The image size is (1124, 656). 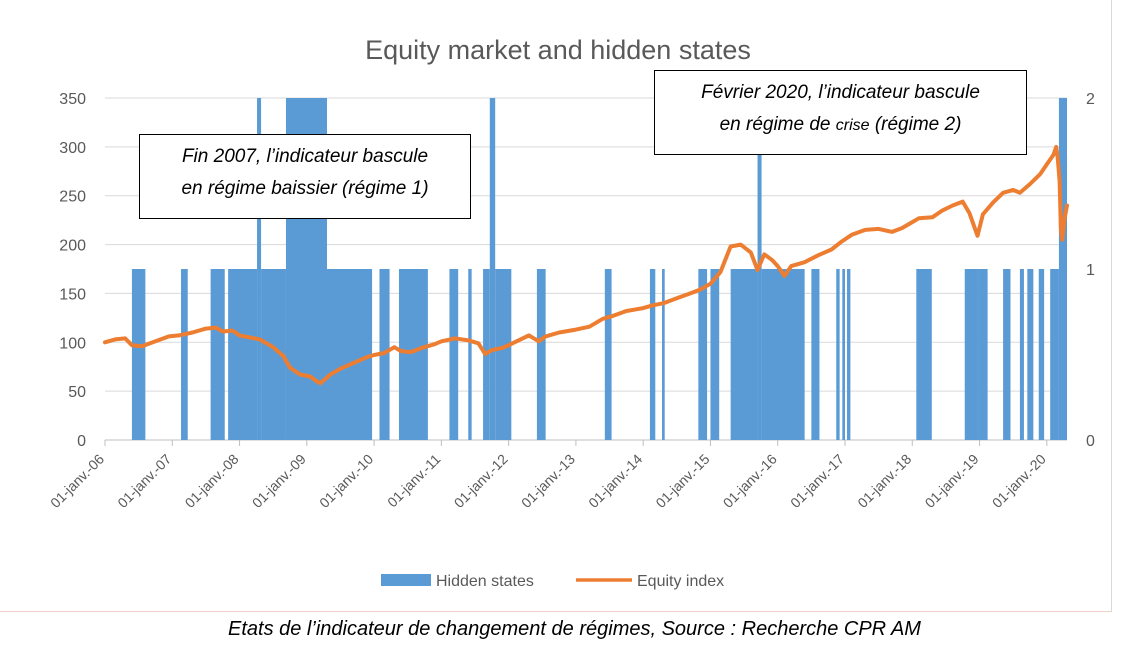 What do you see at coordinates (72, 99) in the screenshot?
I see `y-left-tick-label: 350` at bounding box center [72, 99].